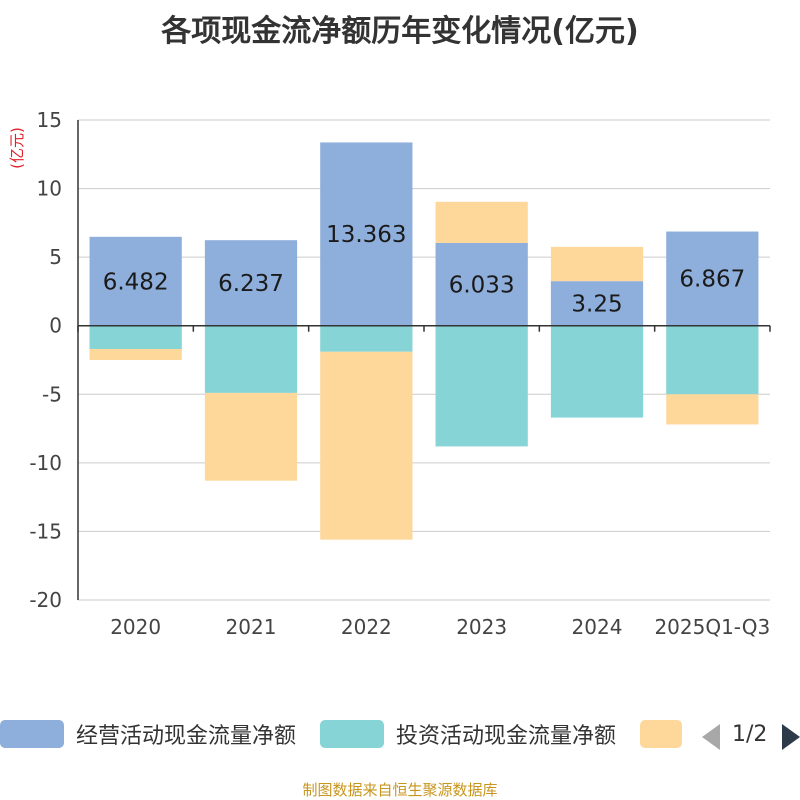 This screenshot has height=800, width=800. I want to click on x-tick-label: 2022, so click(366, 627).